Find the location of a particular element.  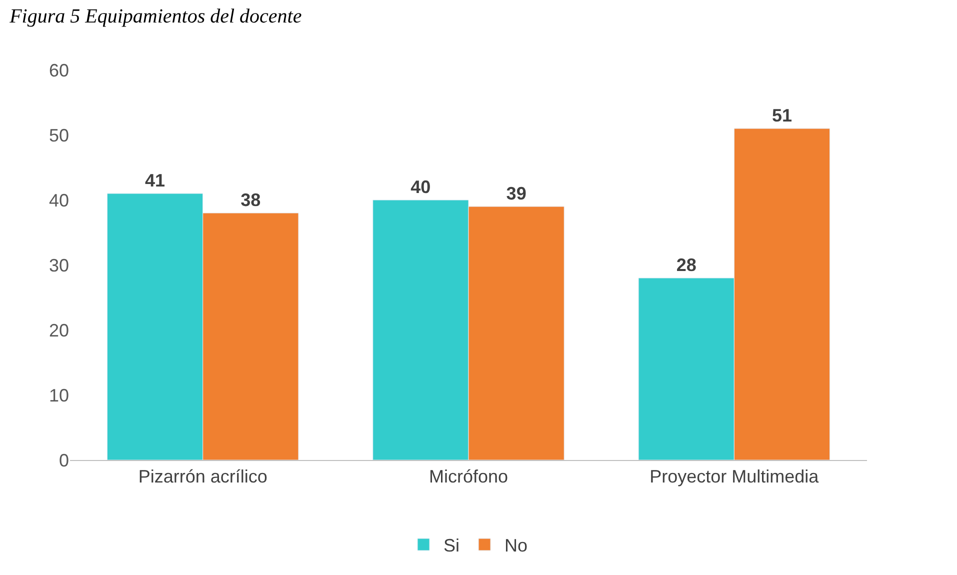

x-tick-label: Micrófono is located at coordinates (468, 476).